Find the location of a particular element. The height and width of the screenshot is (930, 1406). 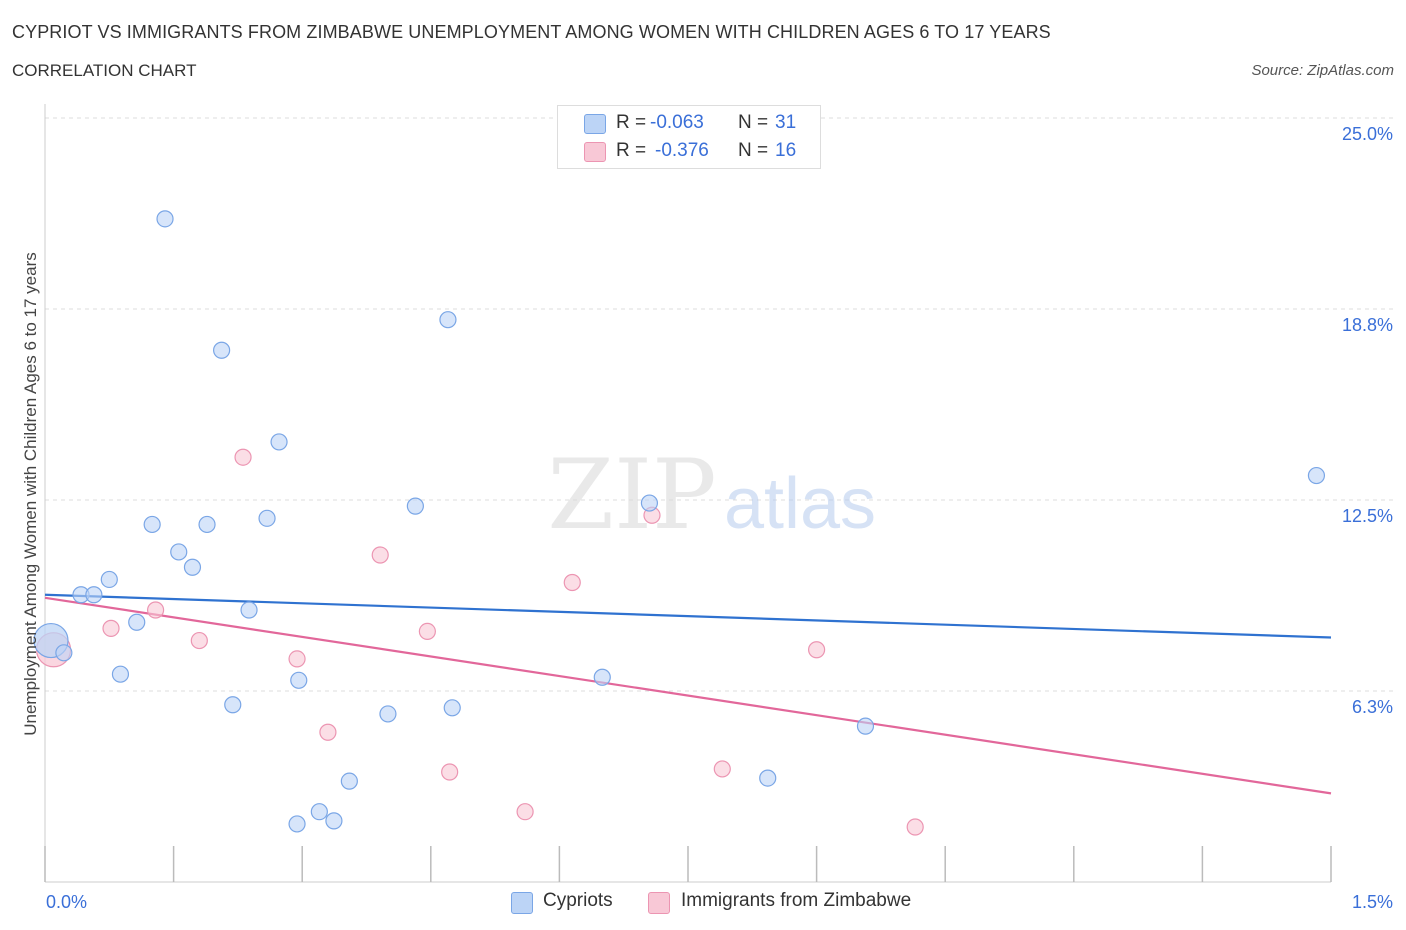

y-tick-label: 6.3% is located at coordinates (1372, 707).